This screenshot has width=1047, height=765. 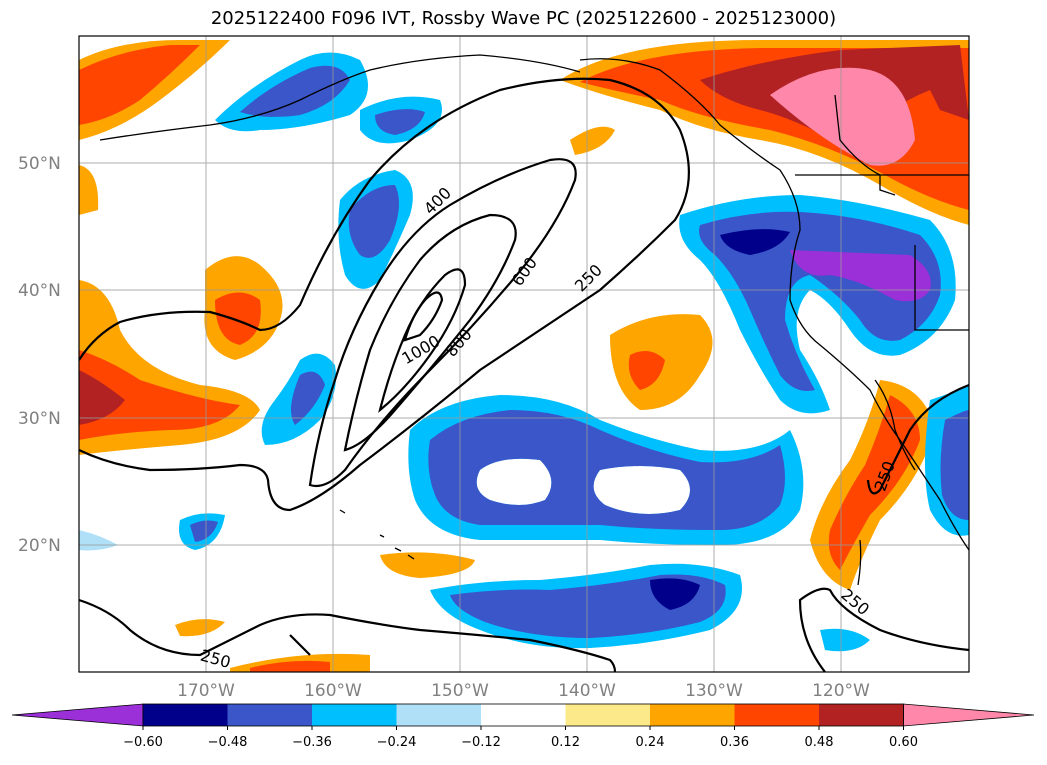 What do you see at coordinates (903, 742) in the screenshot?
I see `colorbar-tick-label: 0.60` at bounding box center [903, 742].